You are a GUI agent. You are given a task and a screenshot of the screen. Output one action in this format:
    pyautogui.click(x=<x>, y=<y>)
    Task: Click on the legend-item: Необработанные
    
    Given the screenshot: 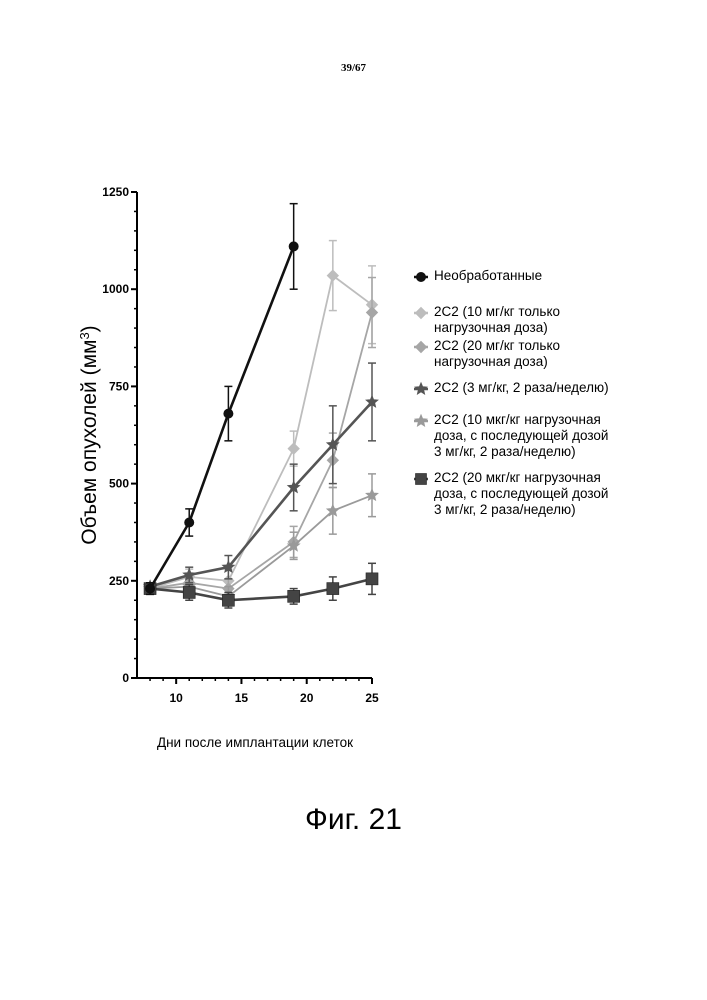 What is the action you would take?
    pyautogui.click(x=557, y=277)
    